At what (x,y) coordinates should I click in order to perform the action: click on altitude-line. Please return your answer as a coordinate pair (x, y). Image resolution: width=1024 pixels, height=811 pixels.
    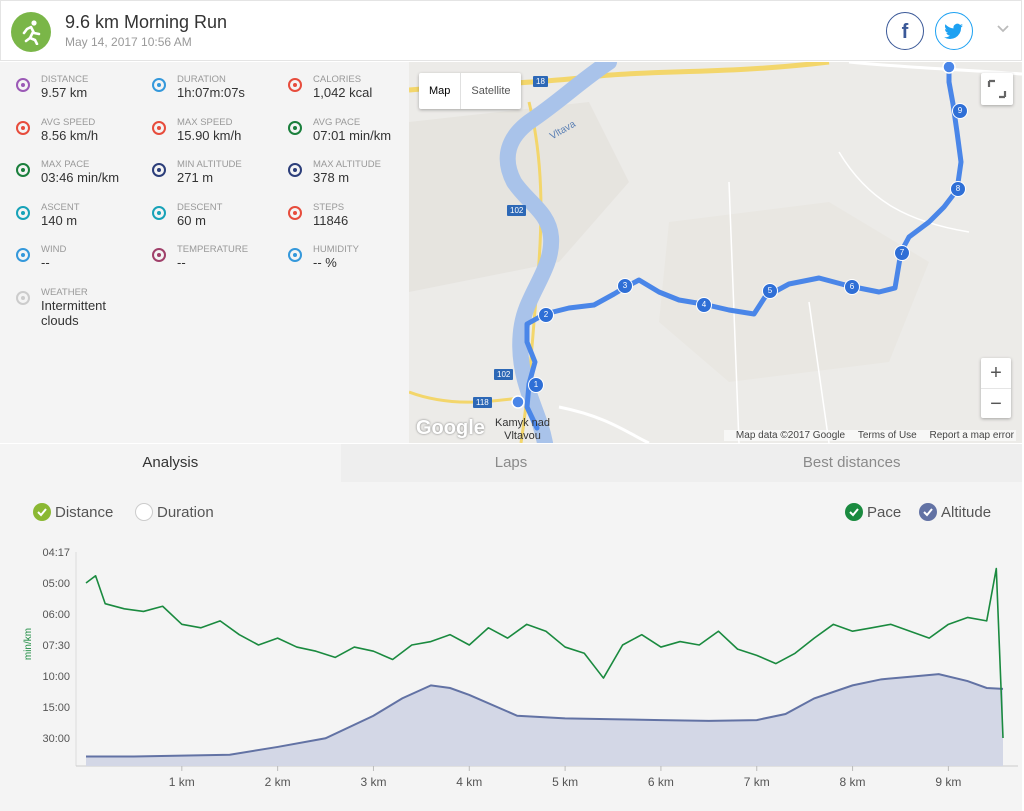
    Looking at the image, I should click on (545, 715).